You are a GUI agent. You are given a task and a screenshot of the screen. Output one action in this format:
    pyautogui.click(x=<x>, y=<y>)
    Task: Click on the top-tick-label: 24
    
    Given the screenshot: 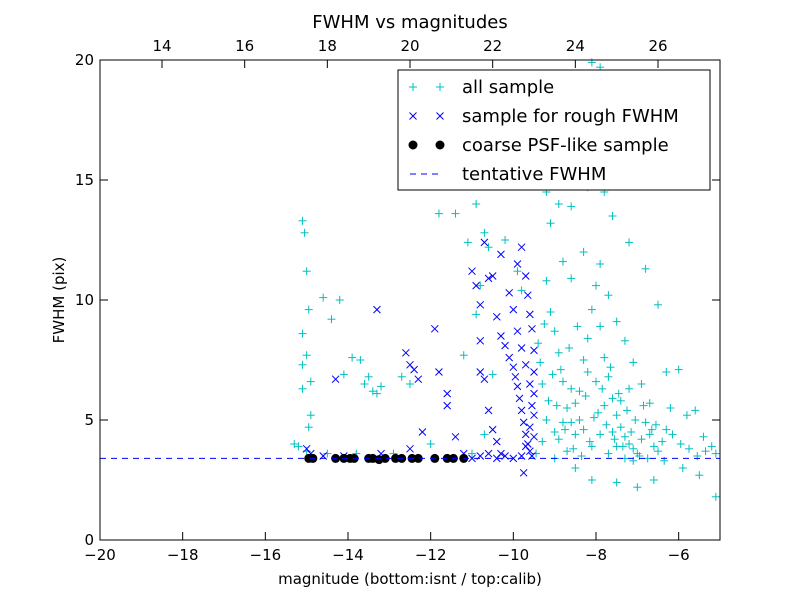 What is the action you would take?
    pyautogui.click(x=575, y=46)
    